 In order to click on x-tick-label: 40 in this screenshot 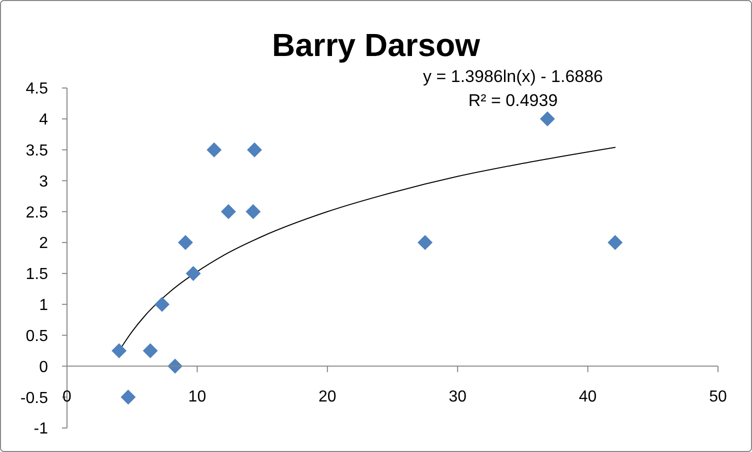, I will do `click(587, 397)`.